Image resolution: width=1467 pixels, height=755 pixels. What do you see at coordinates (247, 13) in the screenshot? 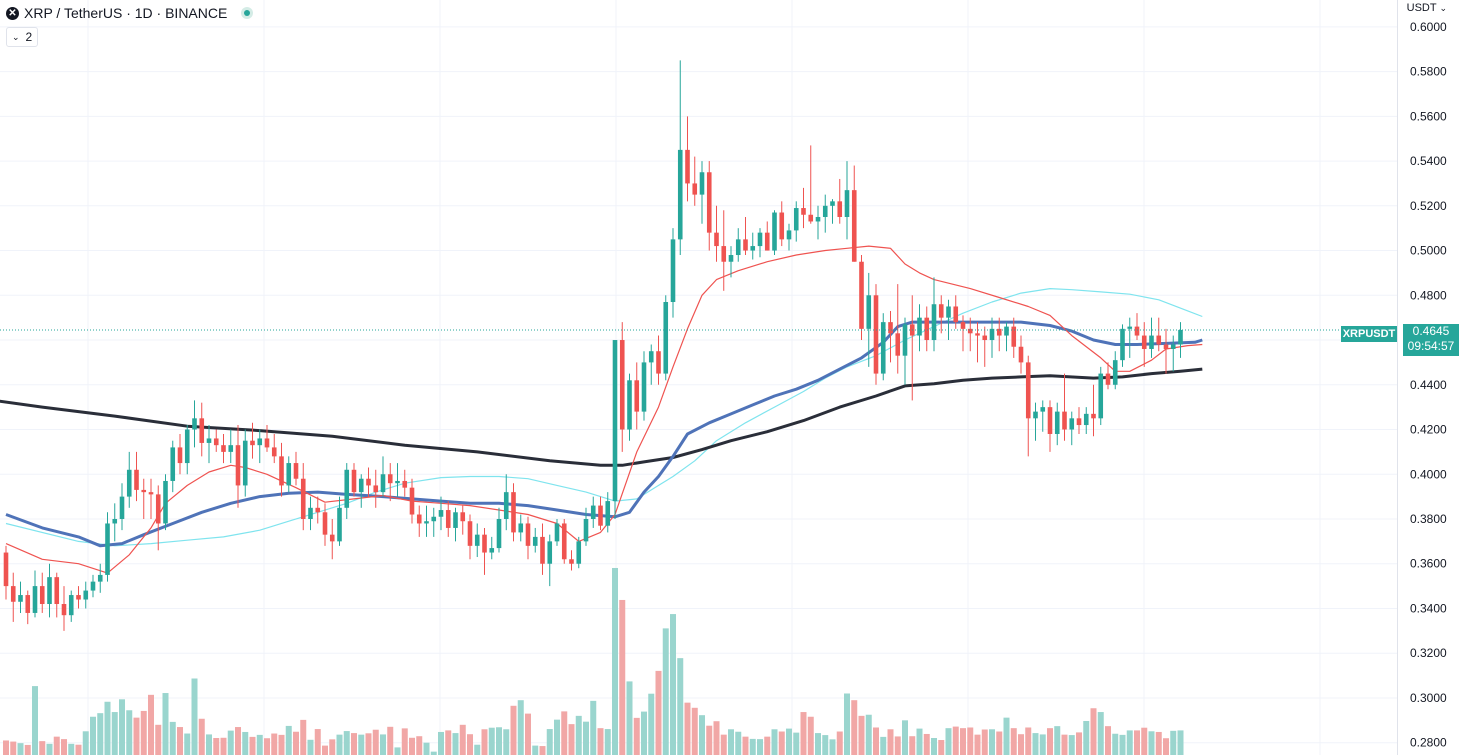
I see `market-status-icon` at bounding box center [247, 13].